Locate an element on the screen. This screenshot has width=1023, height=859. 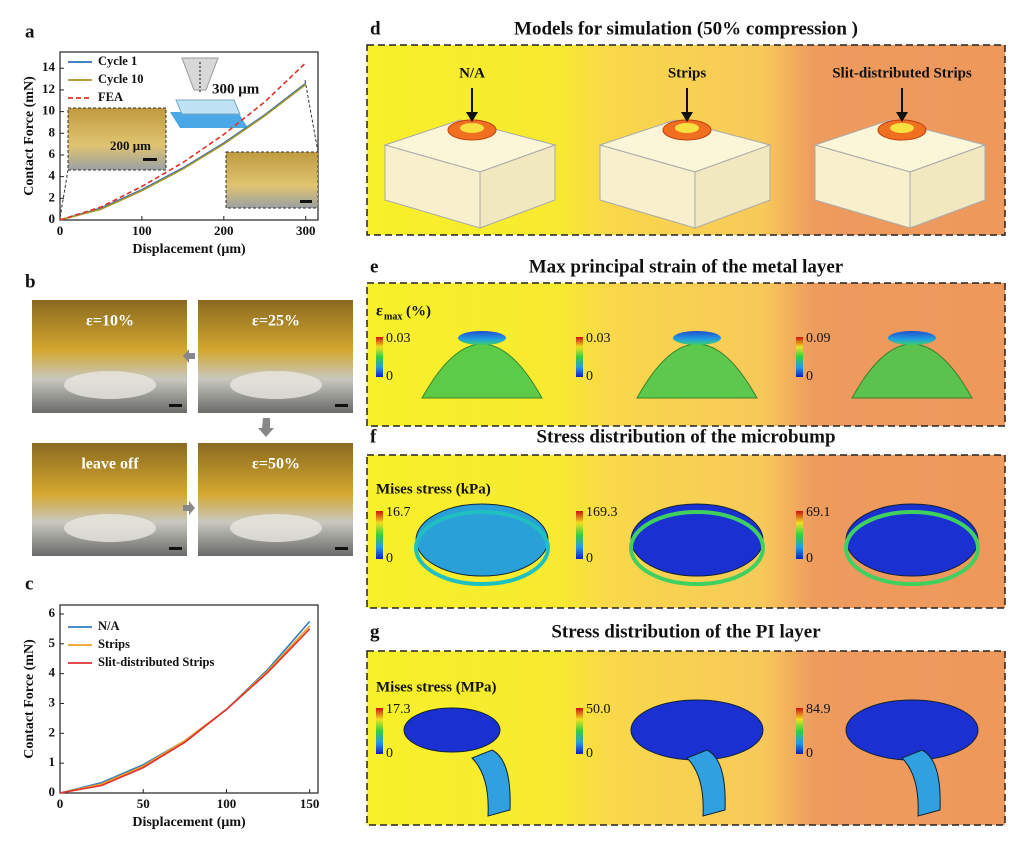
x-tick-label: 150 is located at coordinates (310, 803).